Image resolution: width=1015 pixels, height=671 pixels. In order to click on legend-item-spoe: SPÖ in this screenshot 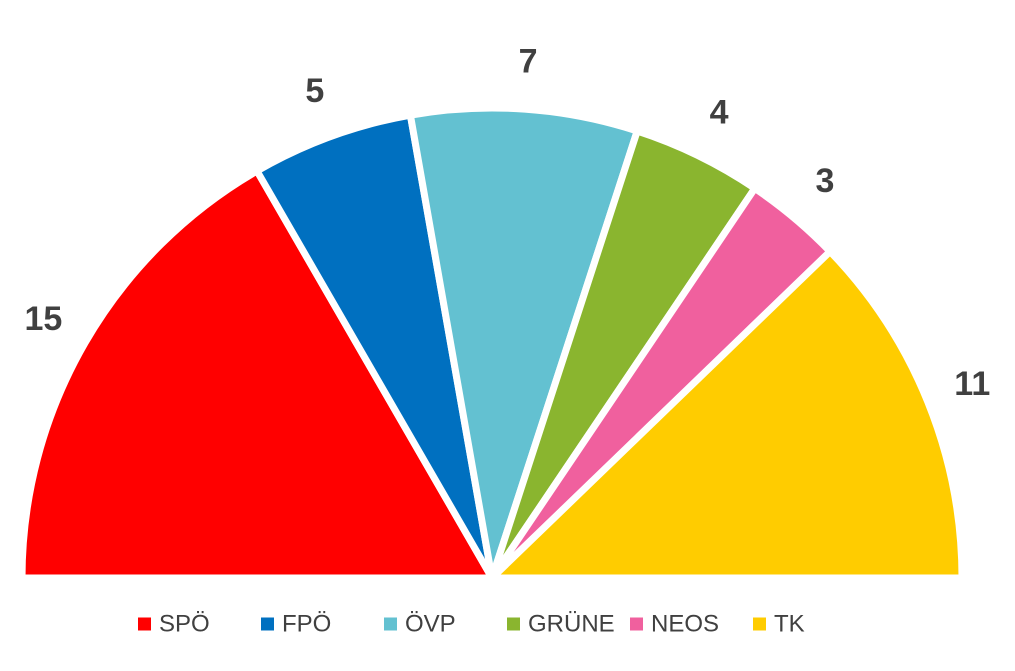, I will do `click(174, 624)`.